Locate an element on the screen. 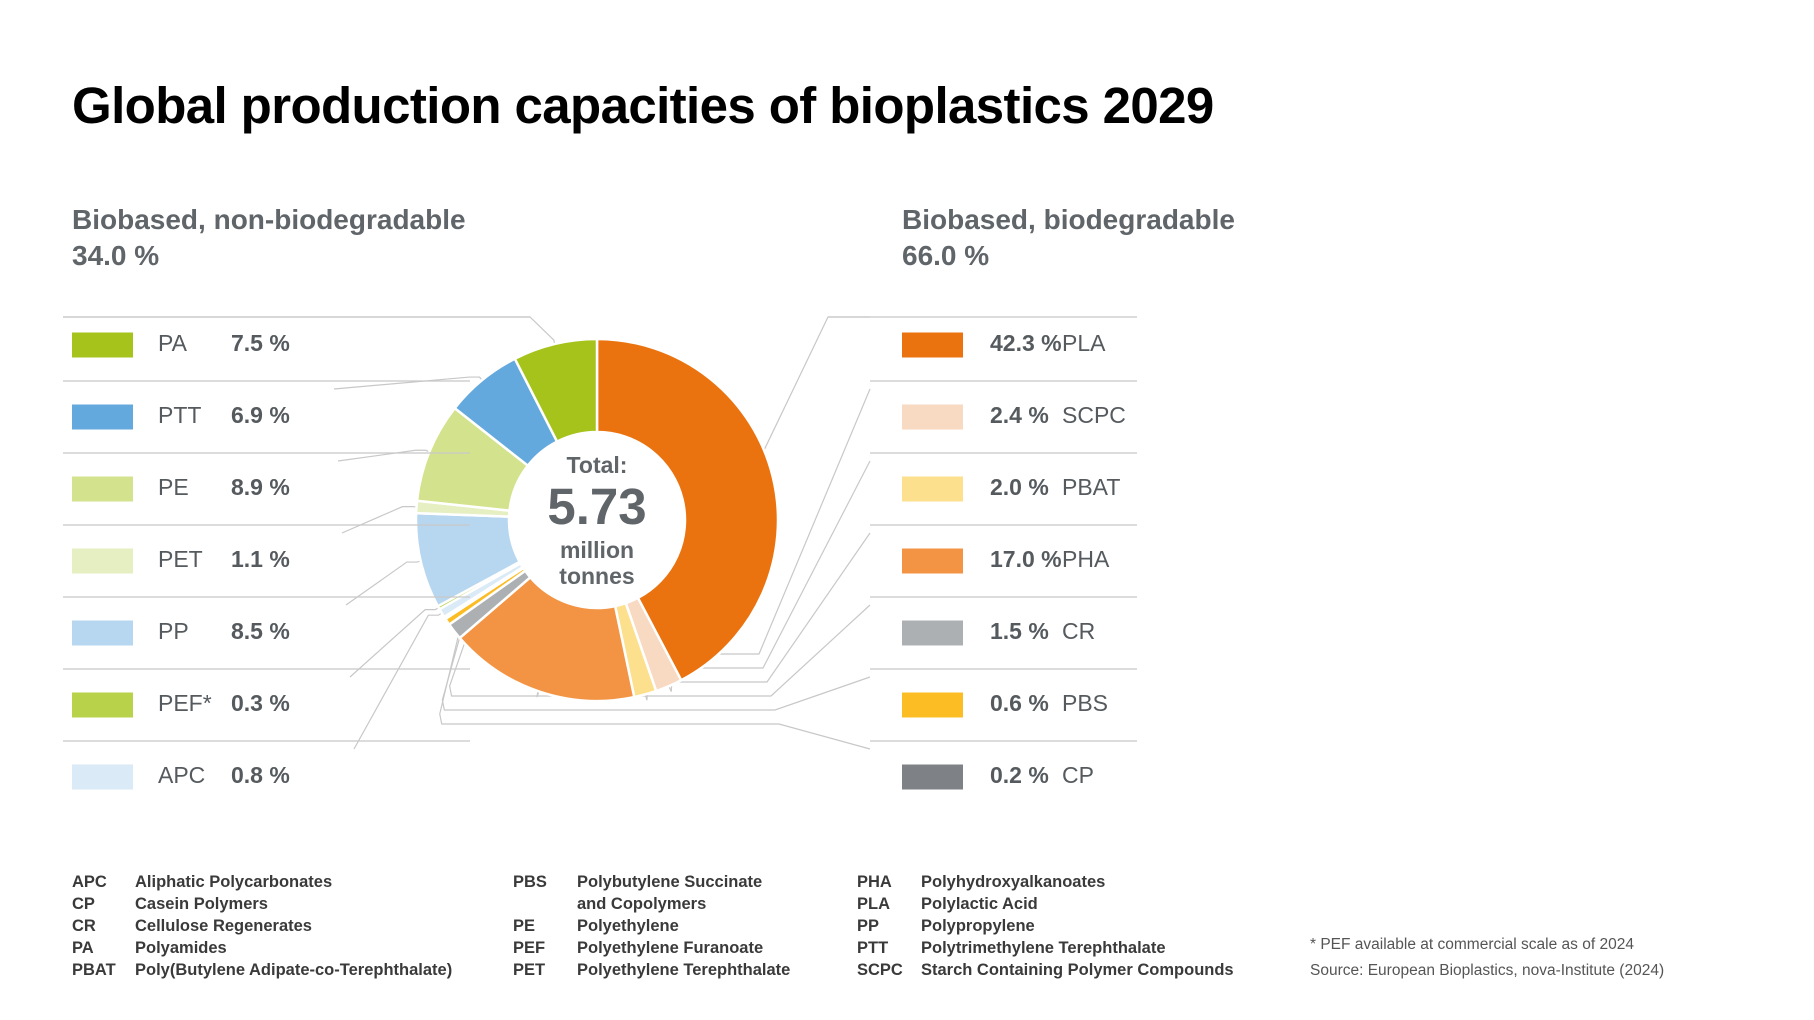  leader-line-apc is located at coordinates (404, 677).